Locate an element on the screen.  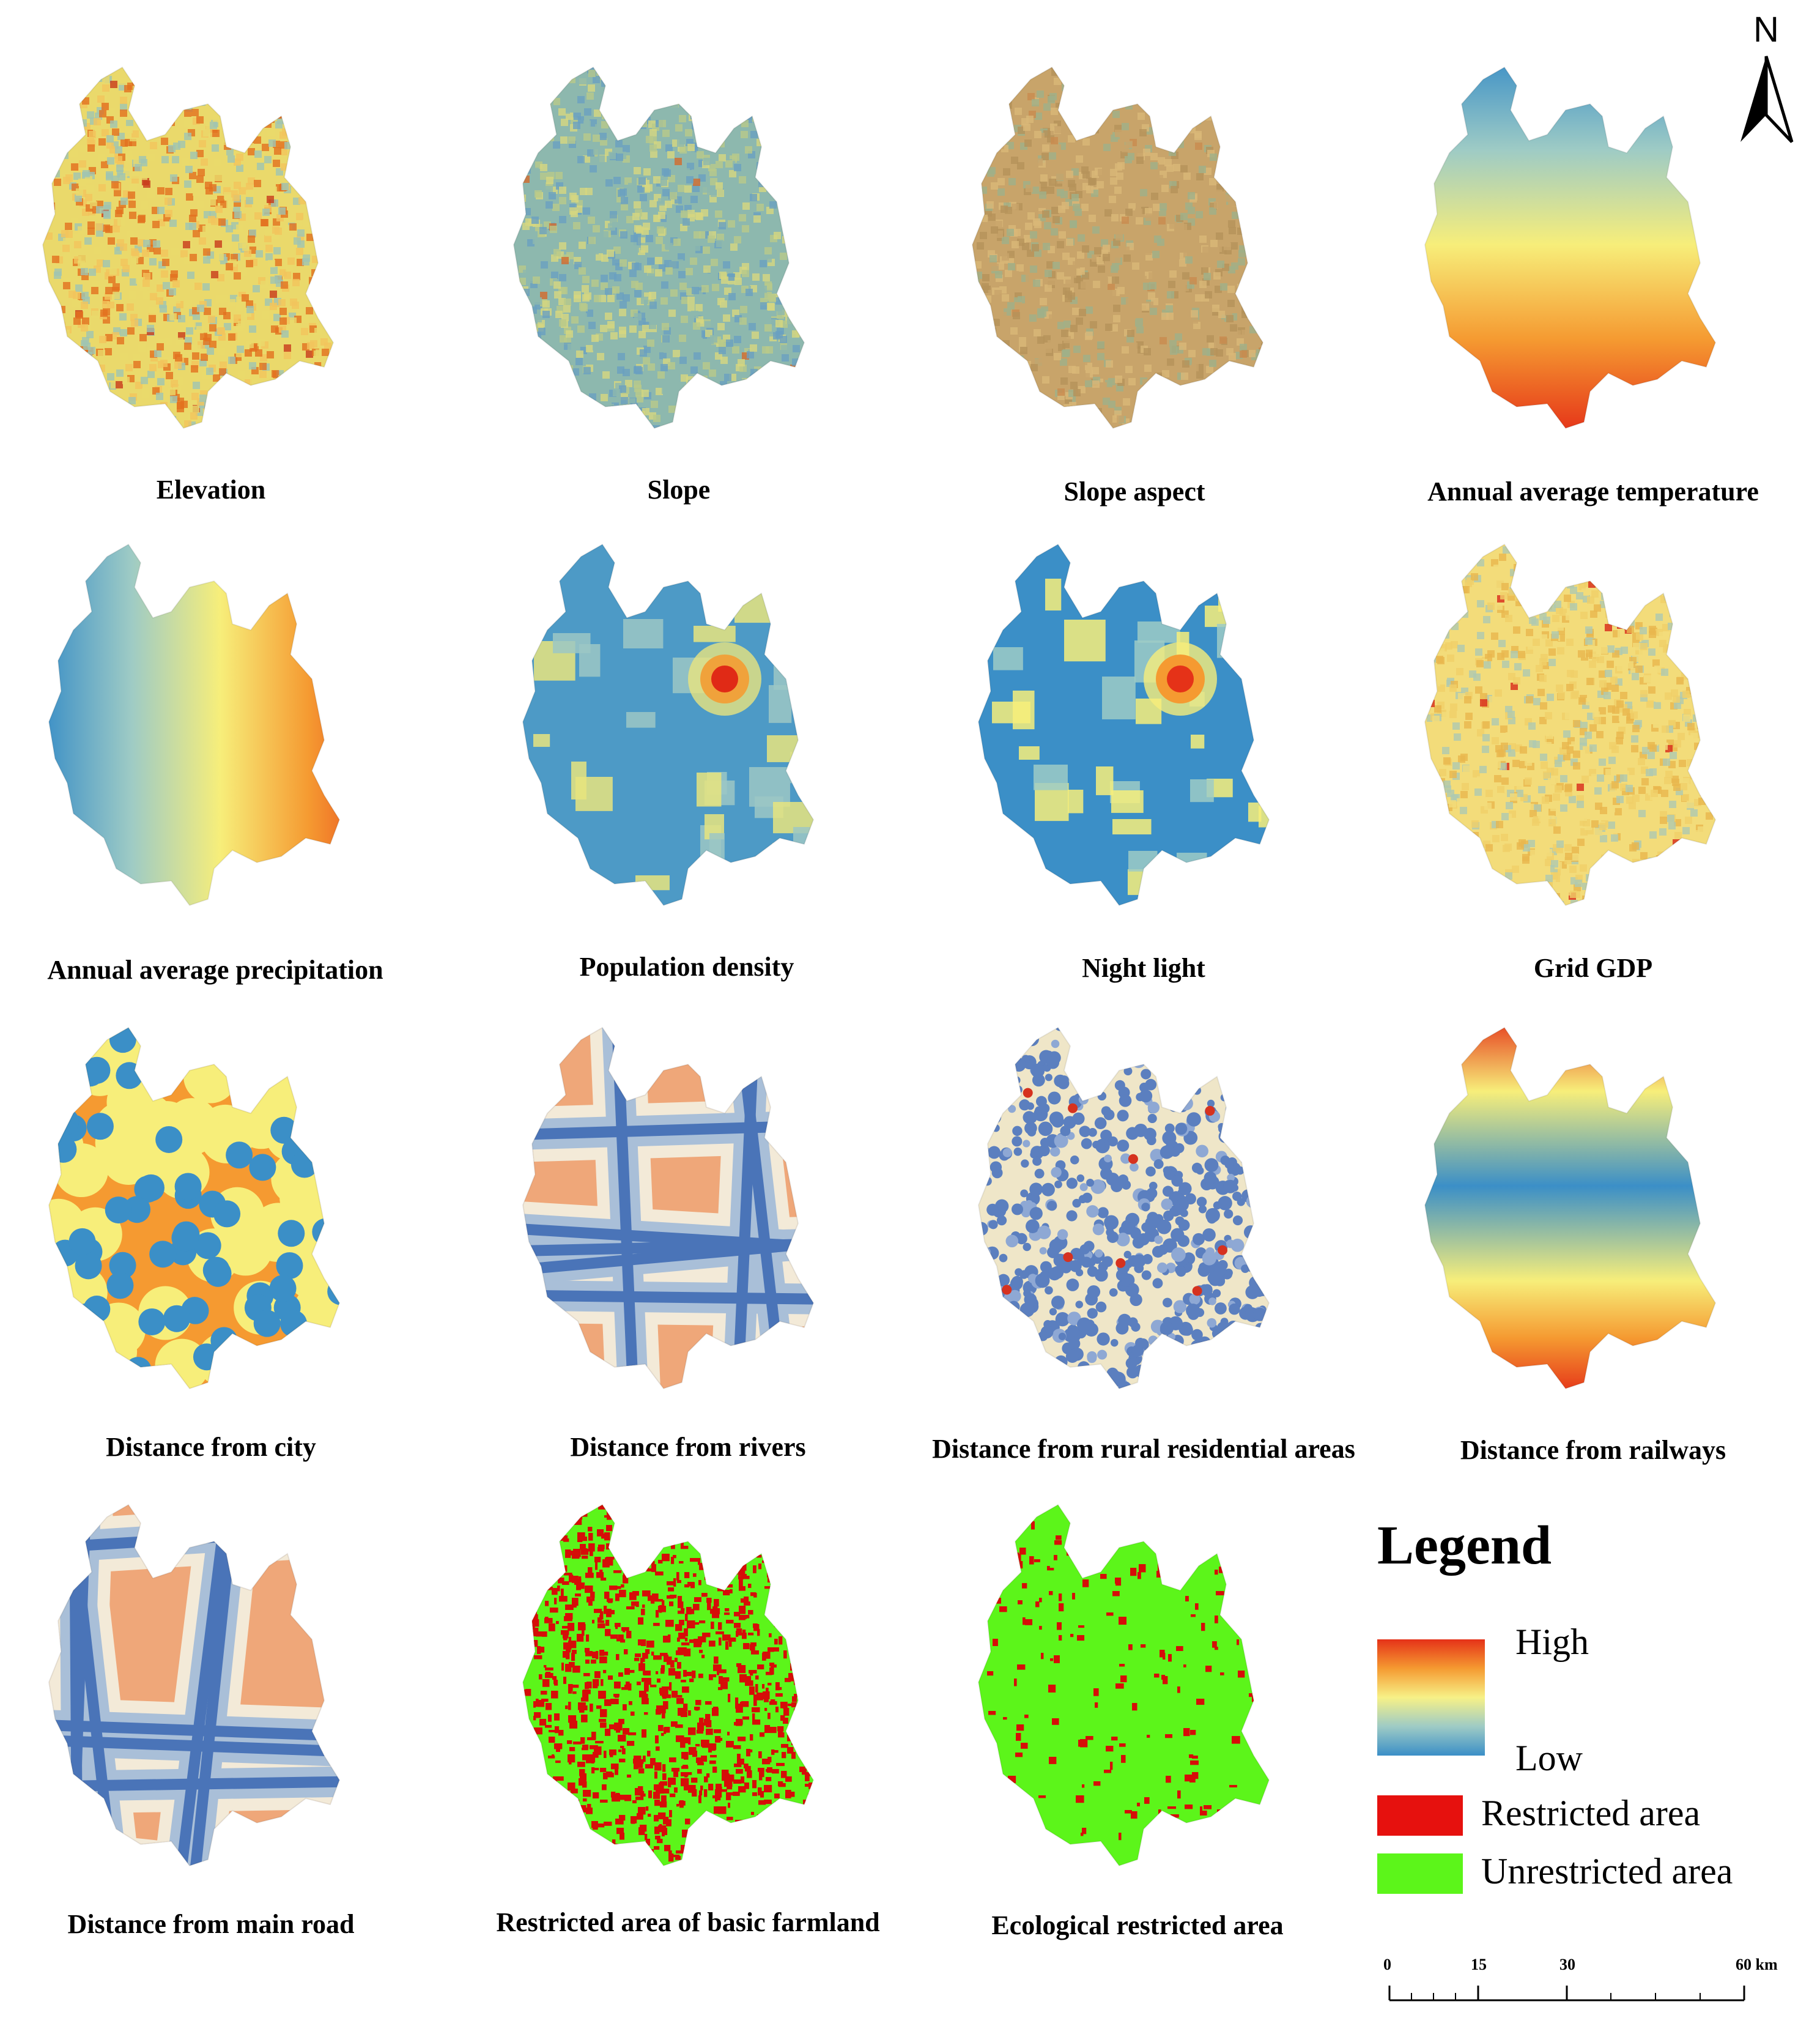
caption-distance-from-rural-residential-areas: Distance from rural residential areas is located at coordinates (1143, 1449).